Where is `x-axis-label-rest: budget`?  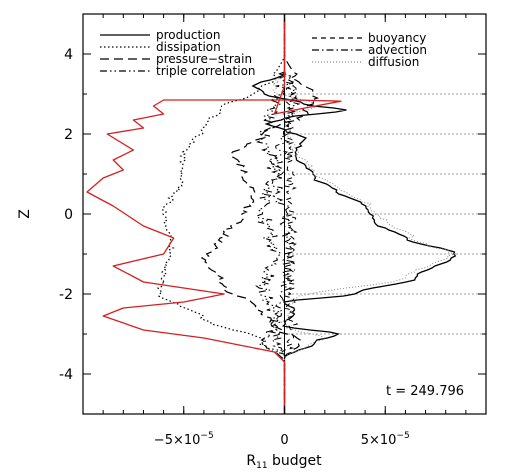 x-axis-label-rest: budget is located at coordinates (295, 461).